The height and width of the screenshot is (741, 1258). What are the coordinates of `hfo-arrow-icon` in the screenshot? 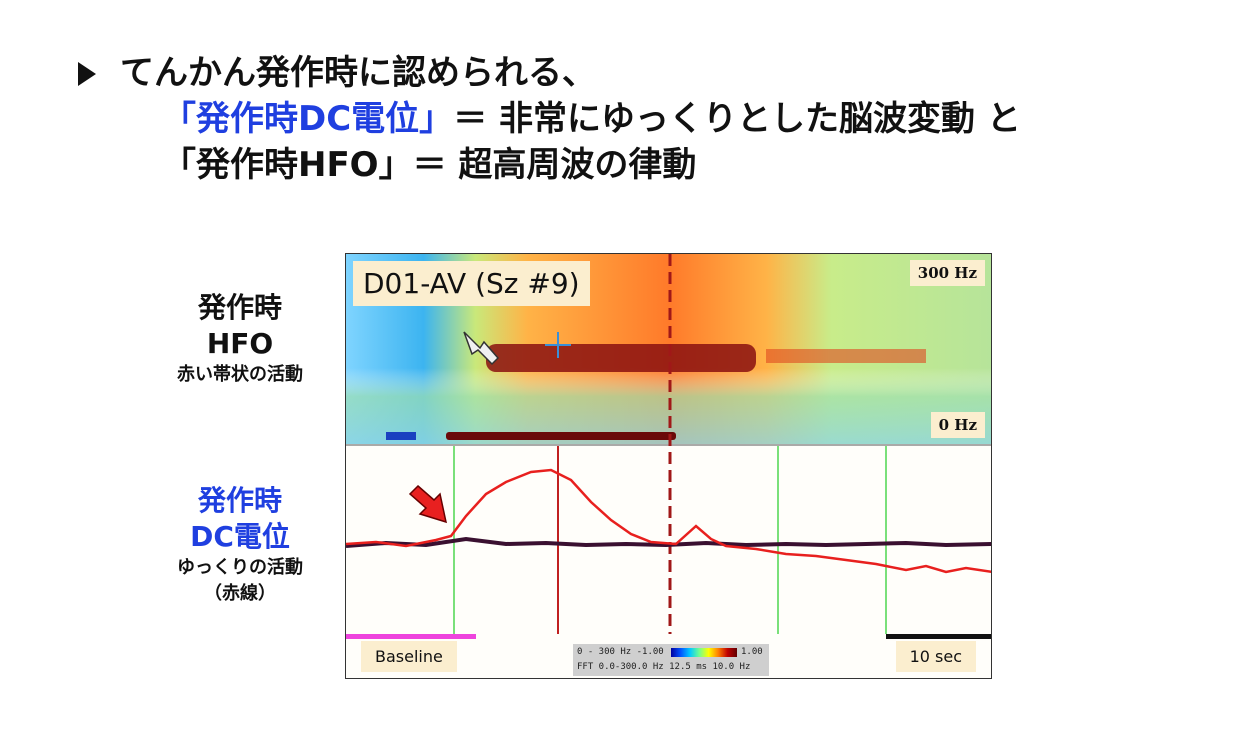 It's located at (481, 348).